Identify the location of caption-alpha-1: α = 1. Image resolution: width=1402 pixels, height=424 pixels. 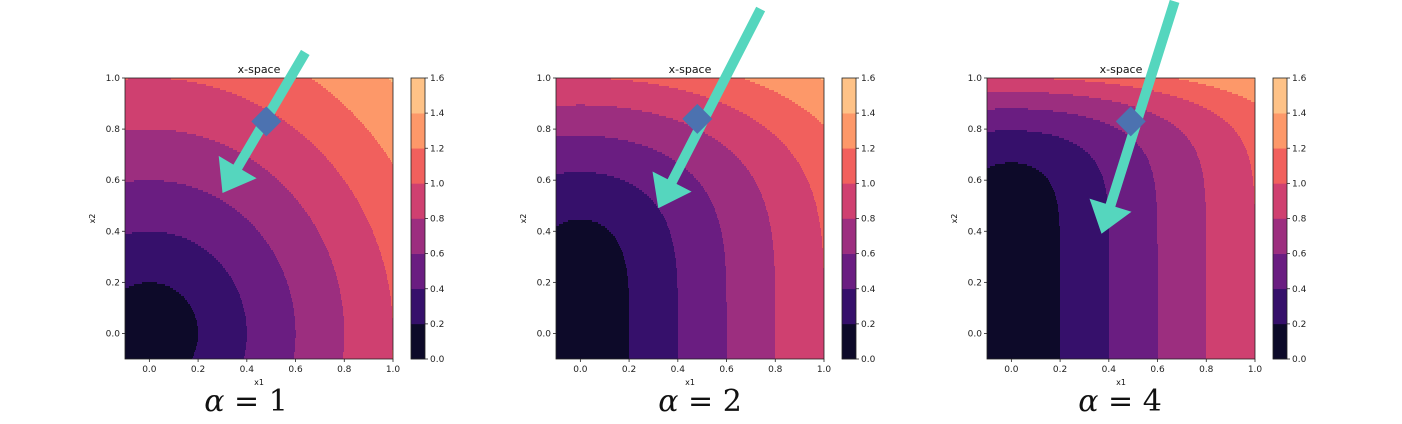
(246, 401).